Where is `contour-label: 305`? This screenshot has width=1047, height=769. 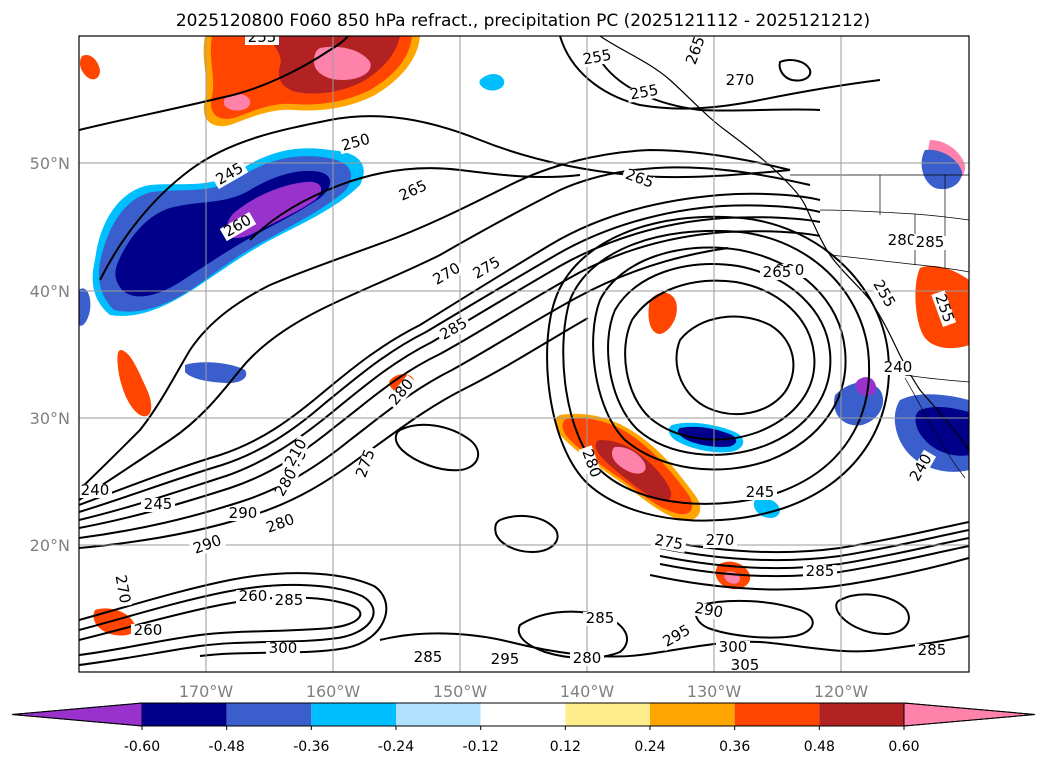
contour-label: 305 is located at coordinates (745, 665).